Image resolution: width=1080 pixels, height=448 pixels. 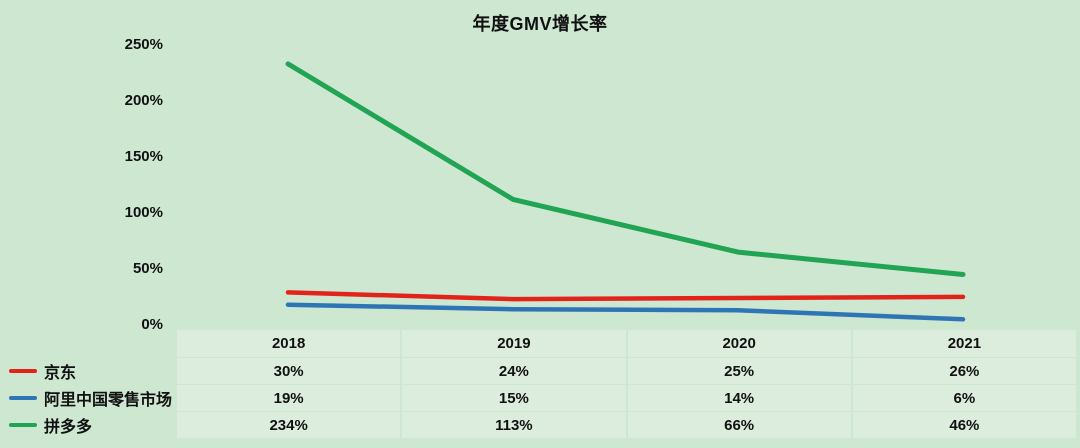 What do you see at coordinates (514, 425) in the screenshot?
I see `value-cell-pdd-2019: 113%` at bounding box center [514, 425].